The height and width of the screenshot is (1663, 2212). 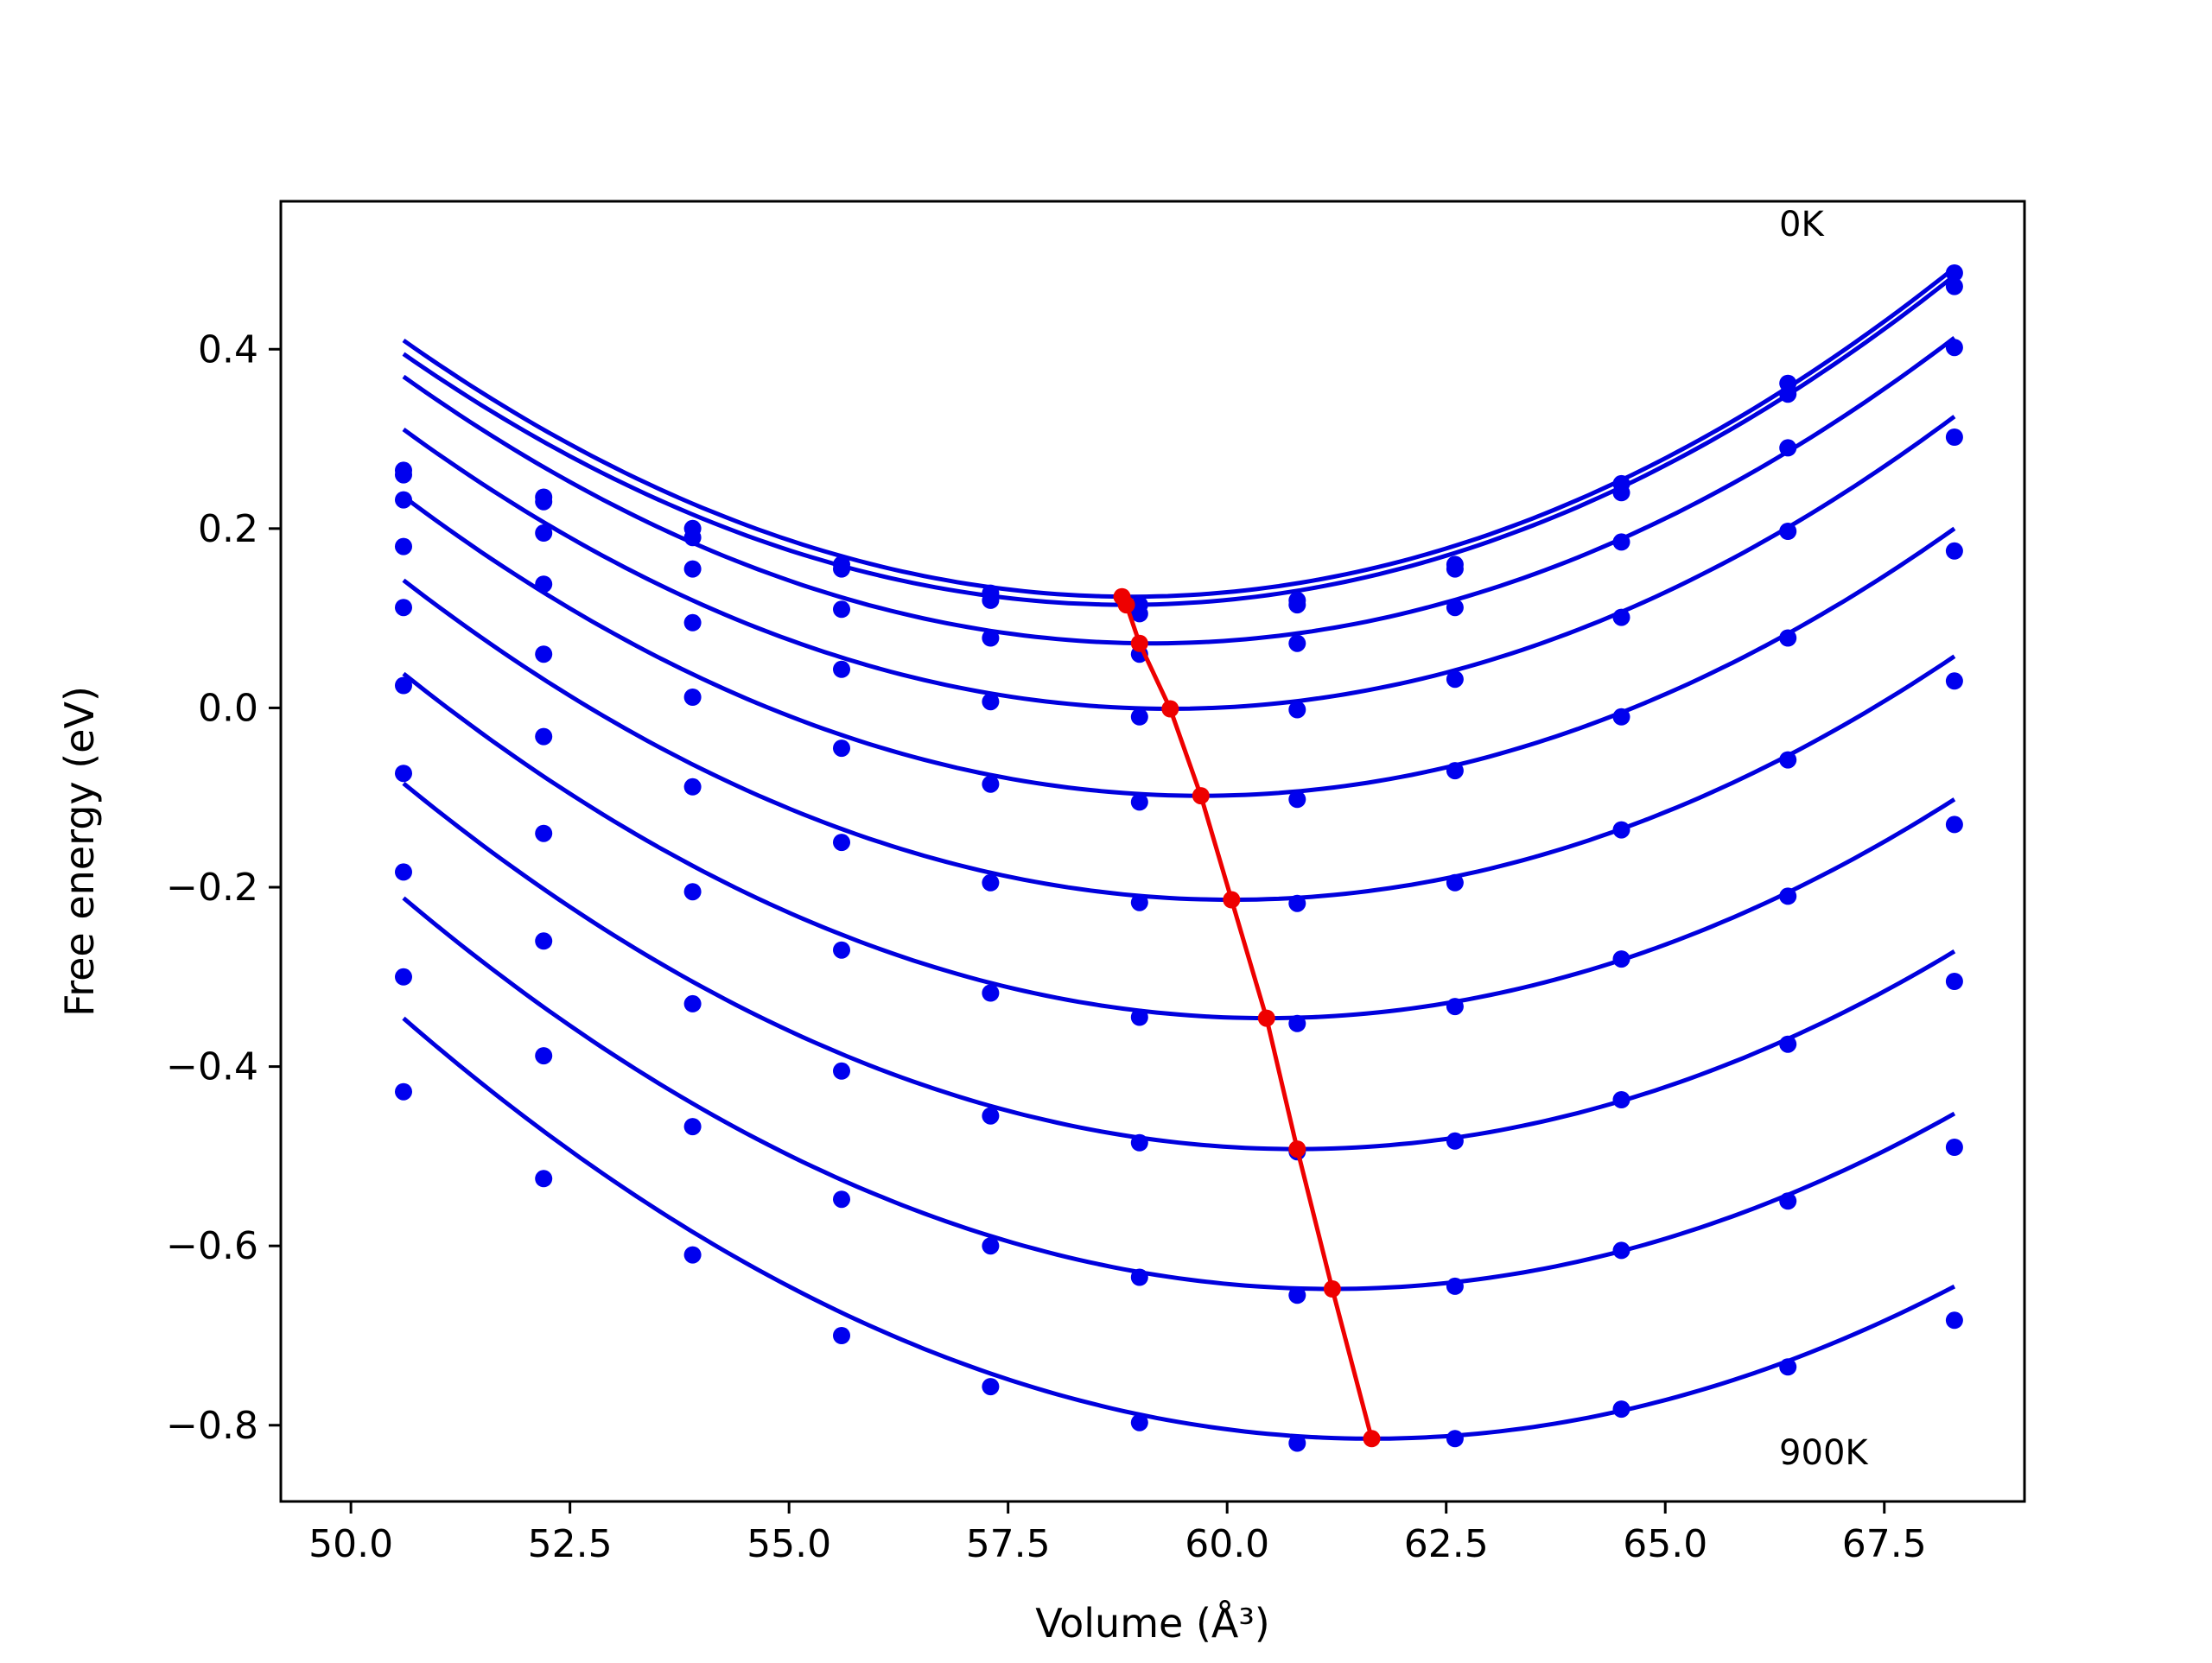 What do you see at coordinates (1884, 1544) in the screenshot?
I see `x-tick-label: 67.5` at bounding box center [1884, 1544].